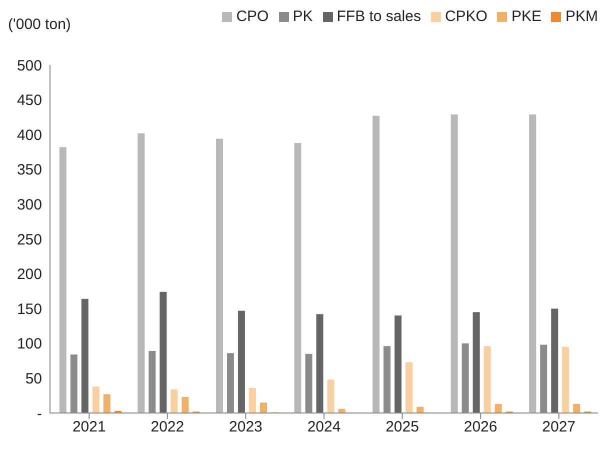 Image resolution: width=616 pixels, height=457 pixels. I want to click on x-tick-label: 2021, so click(89, 427).